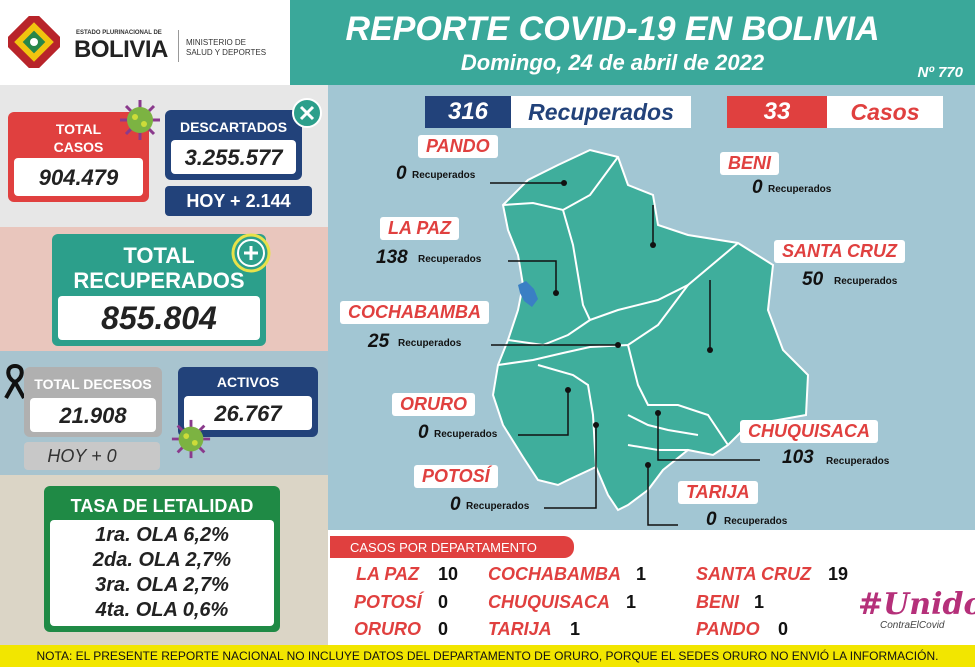 This screenshot has width=975, height=667. What do you see at coordinates (419, 228) in the screenshot?
I see `dept-tag-la-paz: LA PAZ` at bounding box center [419, 228].